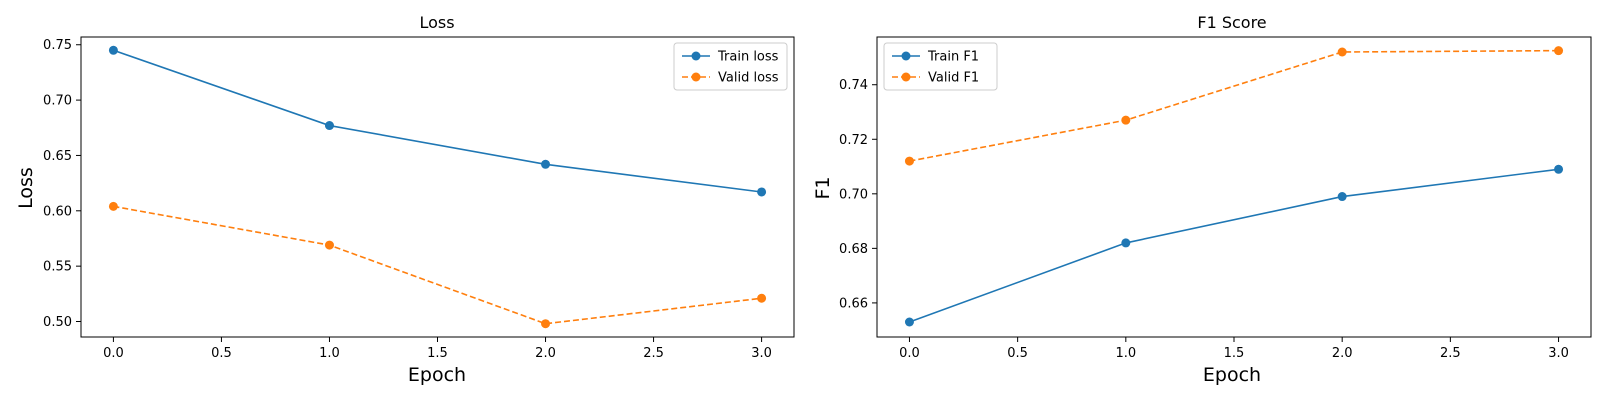 Image resolution: width=1600 pixels, height=400 pixels. What do you see at coordinates (329, 353) in the screenshot?
I see `loss-x-tick-label: 1.0` at bounding box center [329, 353].